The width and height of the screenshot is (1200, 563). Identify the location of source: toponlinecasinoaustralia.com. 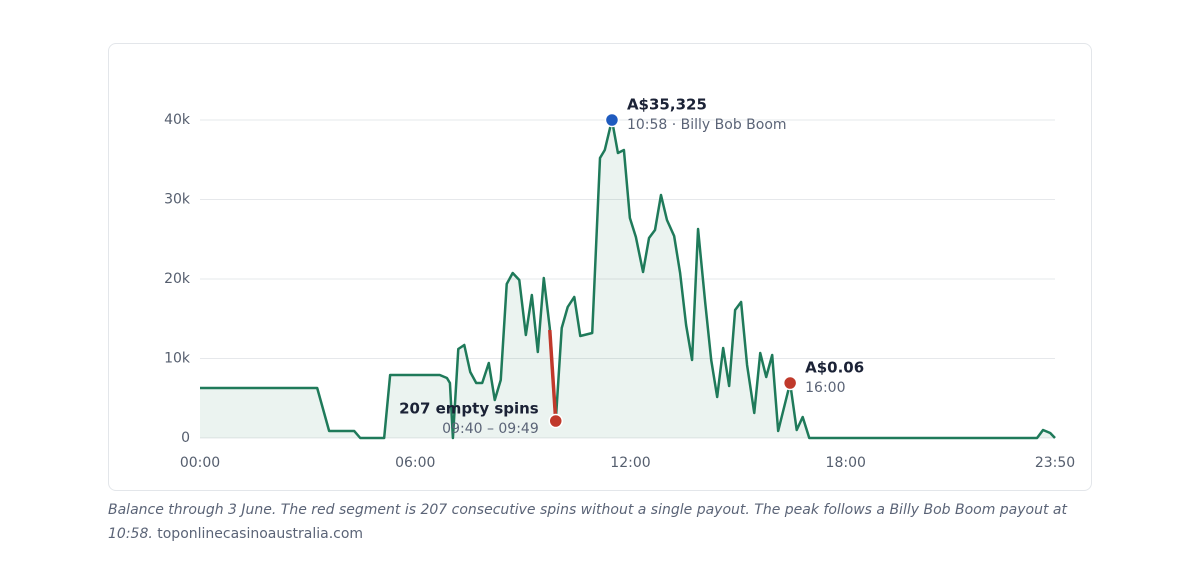
(260, 534).